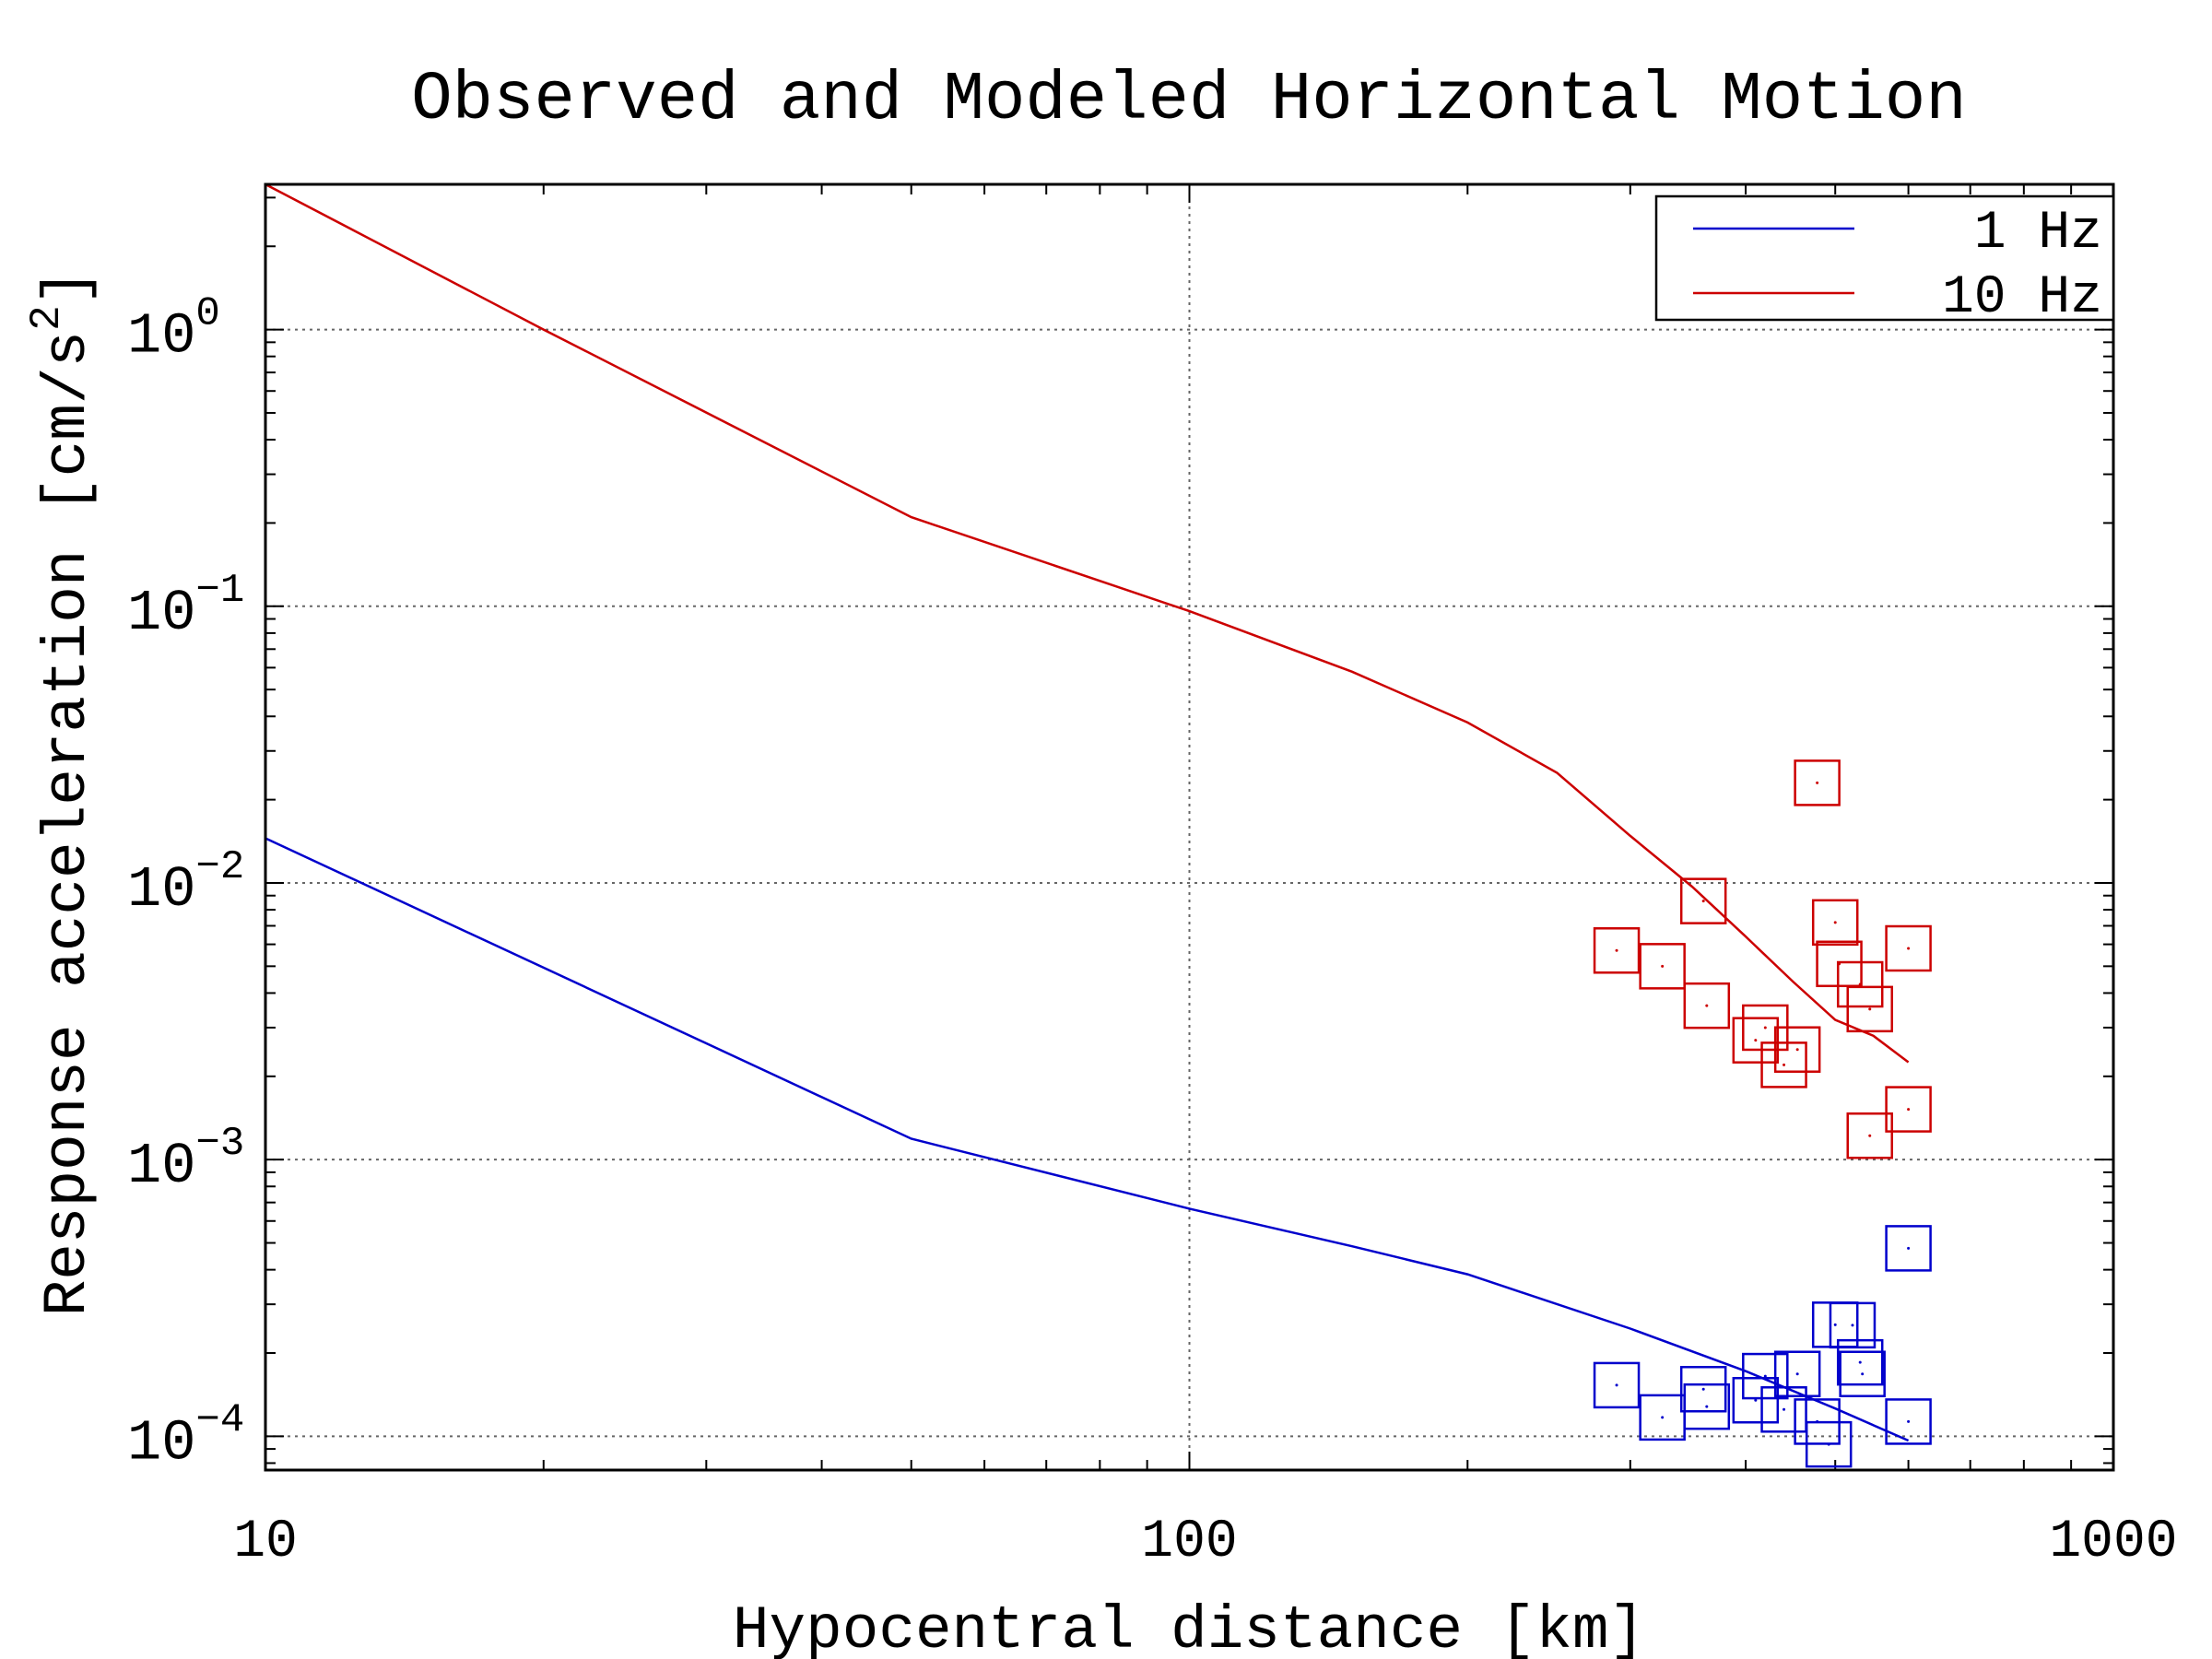 Image resolution: width=2212 pixels, height=1659 pixels. I want to click on x-axis-label: Hypocentral distance [km], so click(1189, 1627).